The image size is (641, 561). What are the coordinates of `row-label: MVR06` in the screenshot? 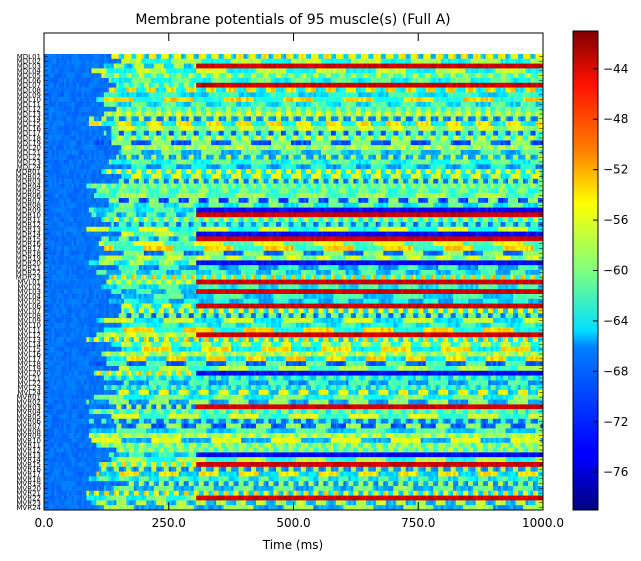 It's located at (28, 422).